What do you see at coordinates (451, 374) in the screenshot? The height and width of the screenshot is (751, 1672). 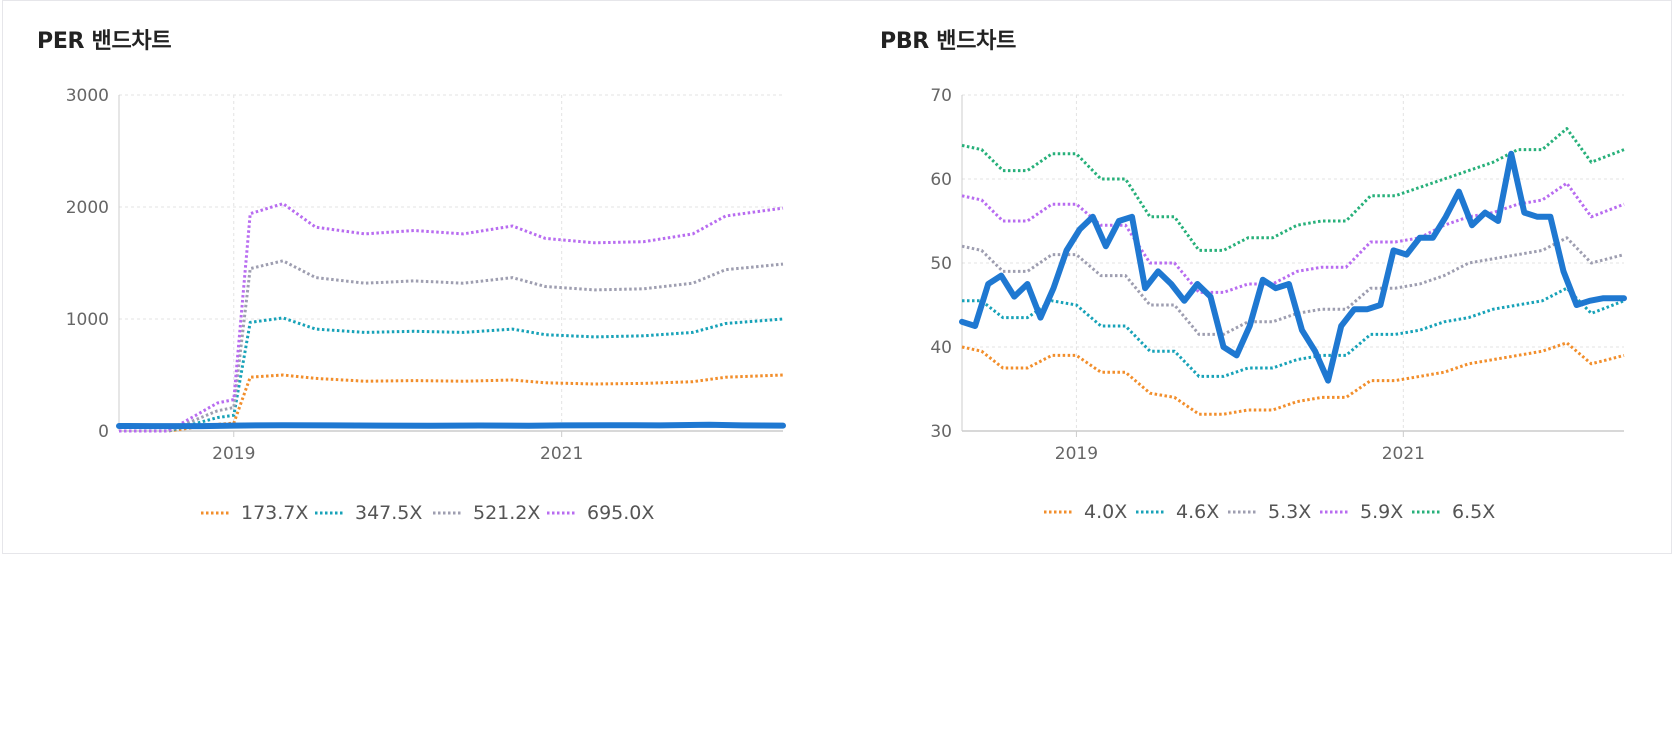 I see `per-band-line-347-5x` at bounding box center [451, 374].